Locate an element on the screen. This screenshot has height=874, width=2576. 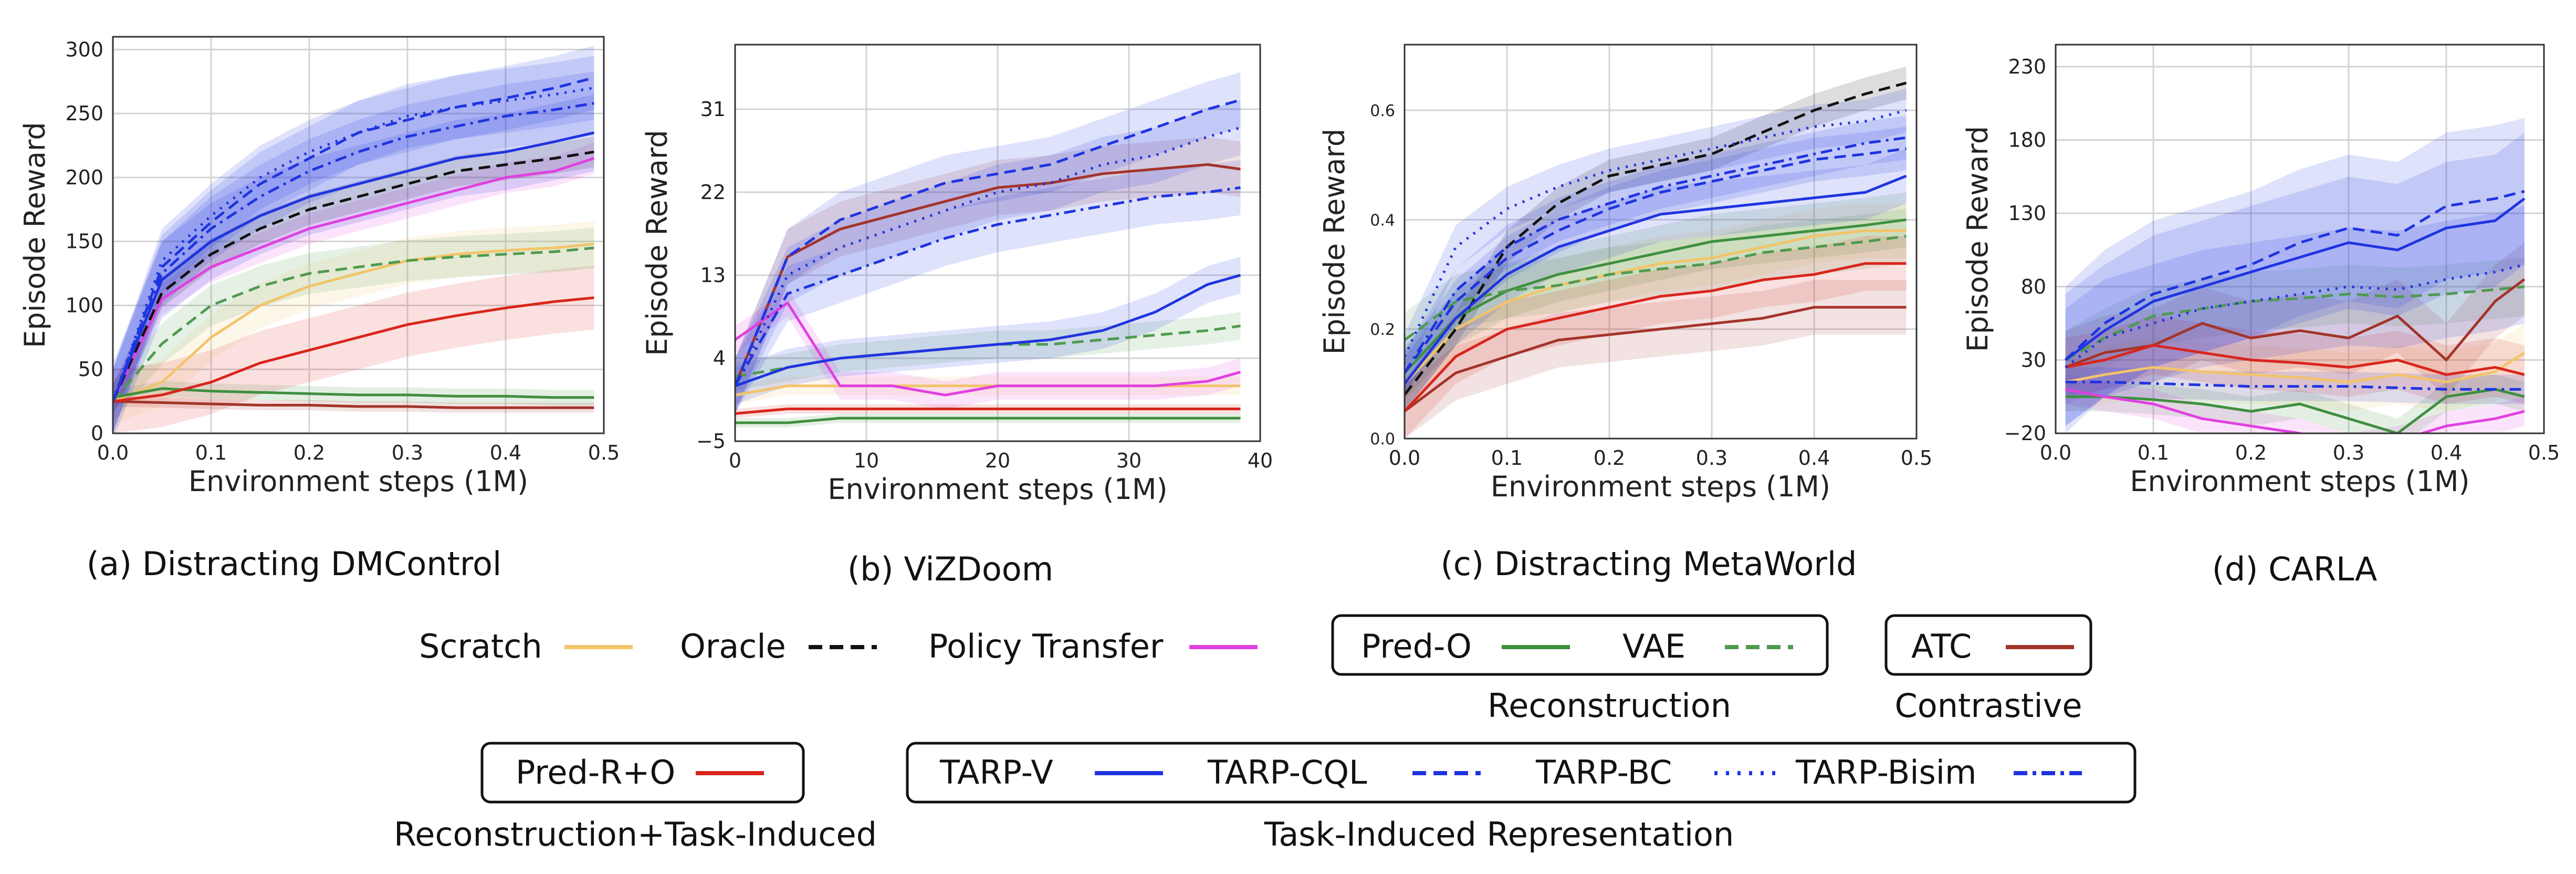
y-tick-label: 100 is located at coordinates (84, 305).